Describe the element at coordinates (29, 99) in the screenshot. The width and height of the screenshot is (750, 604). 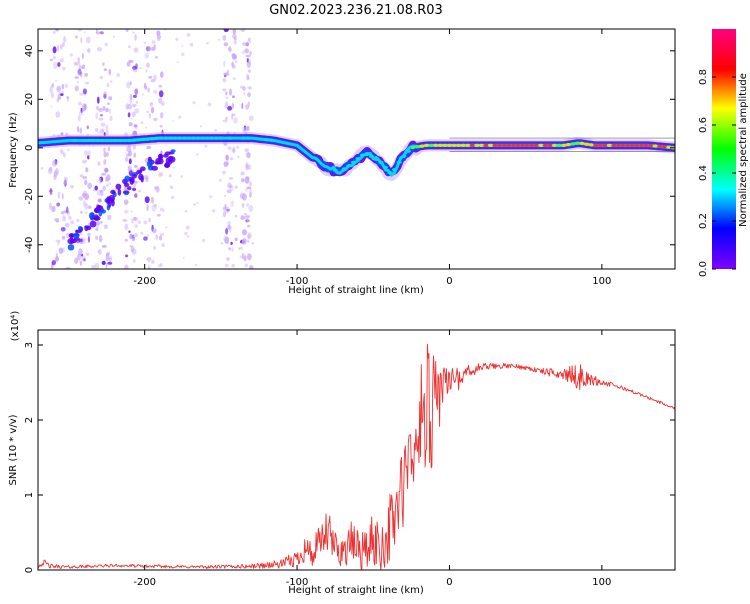
I see `y-tick-label: 20` at that location.